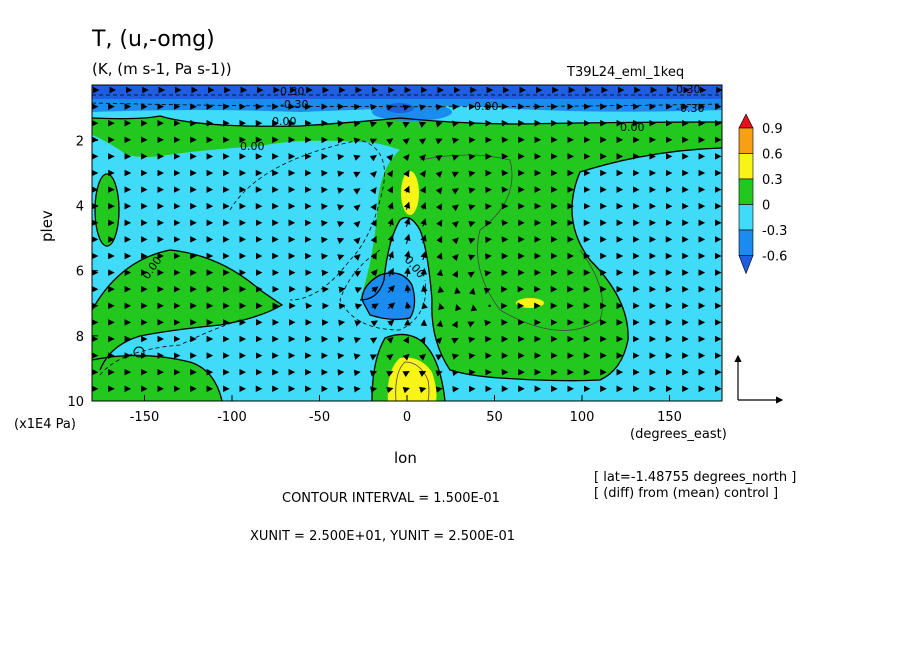  What do you see at coordinates (695, 477) in the screenshot?
I see `lat-info: [ lat=-1.48755 degrees_north ]` at bounding box center [695, 477].